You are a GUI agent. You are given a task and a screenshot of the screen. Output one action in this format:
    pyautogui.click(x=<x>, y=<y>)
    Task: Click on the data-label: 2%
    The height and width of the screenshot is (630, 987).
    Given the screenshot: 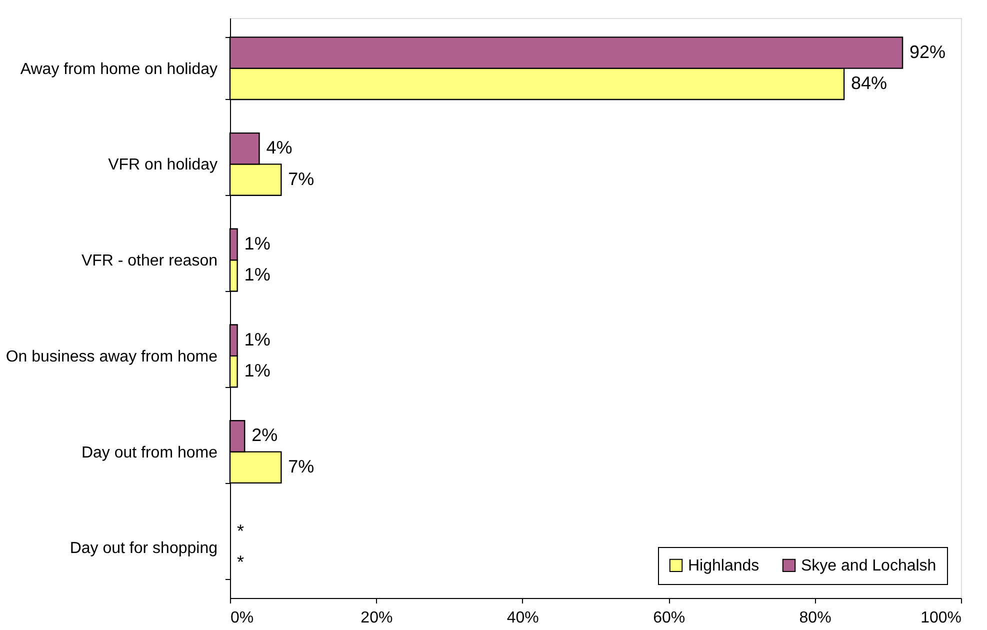 What is the action you would take?
    pyautogui.click(x=265, y=435)
    